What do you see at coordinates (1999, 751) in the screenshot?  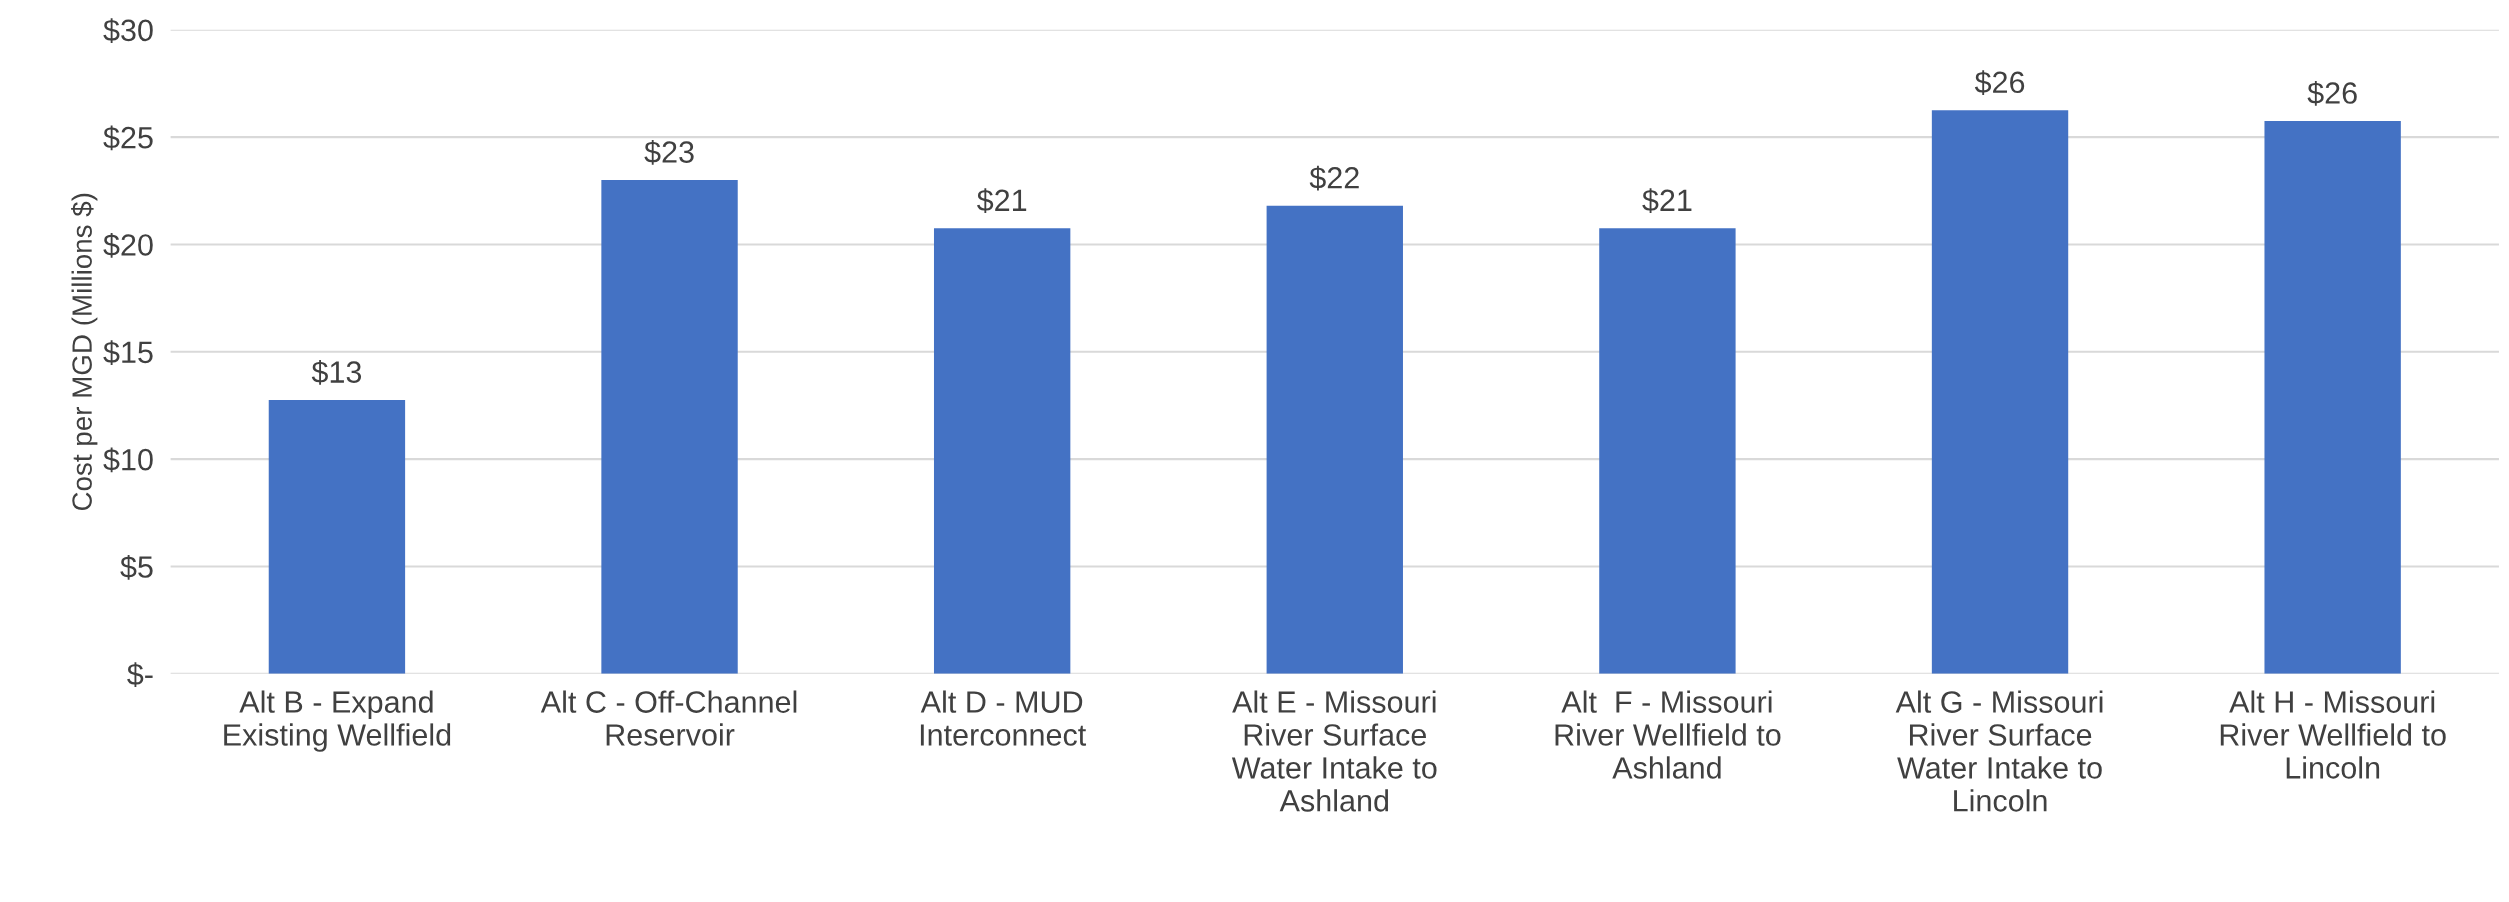 I see `x-tick-label: Alt G - Missouri River Surface Water Intake to Lincoln` at bounding box center [1999, 751].